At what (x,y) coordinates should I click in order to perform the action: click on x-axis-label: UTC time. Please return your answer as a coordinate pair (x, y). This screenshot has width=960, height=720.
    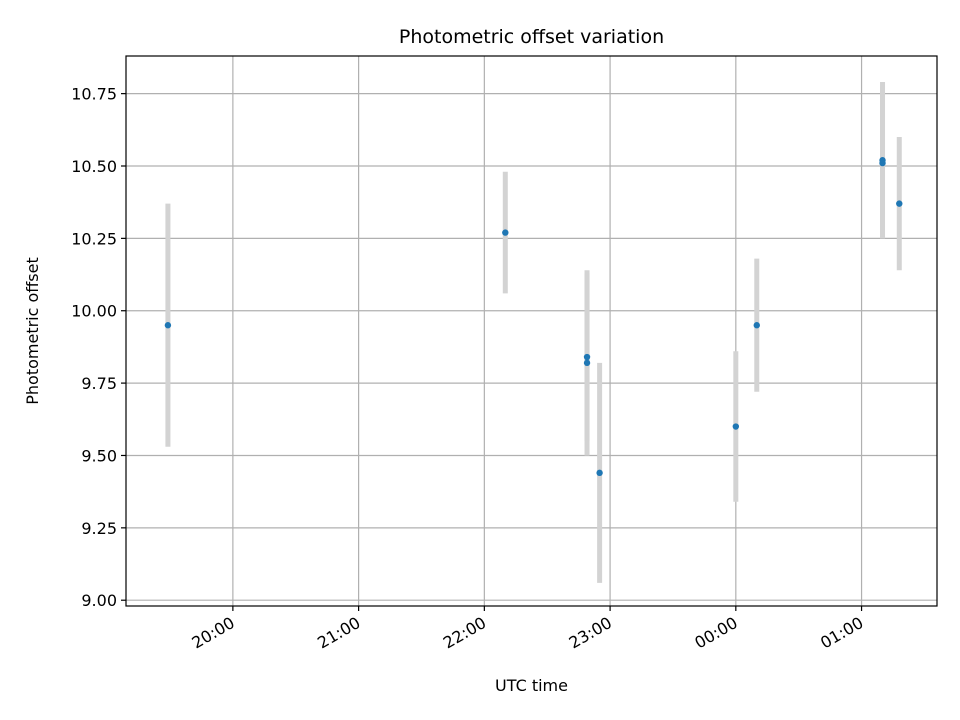
    Looking at the image, I should click on (531, 685).